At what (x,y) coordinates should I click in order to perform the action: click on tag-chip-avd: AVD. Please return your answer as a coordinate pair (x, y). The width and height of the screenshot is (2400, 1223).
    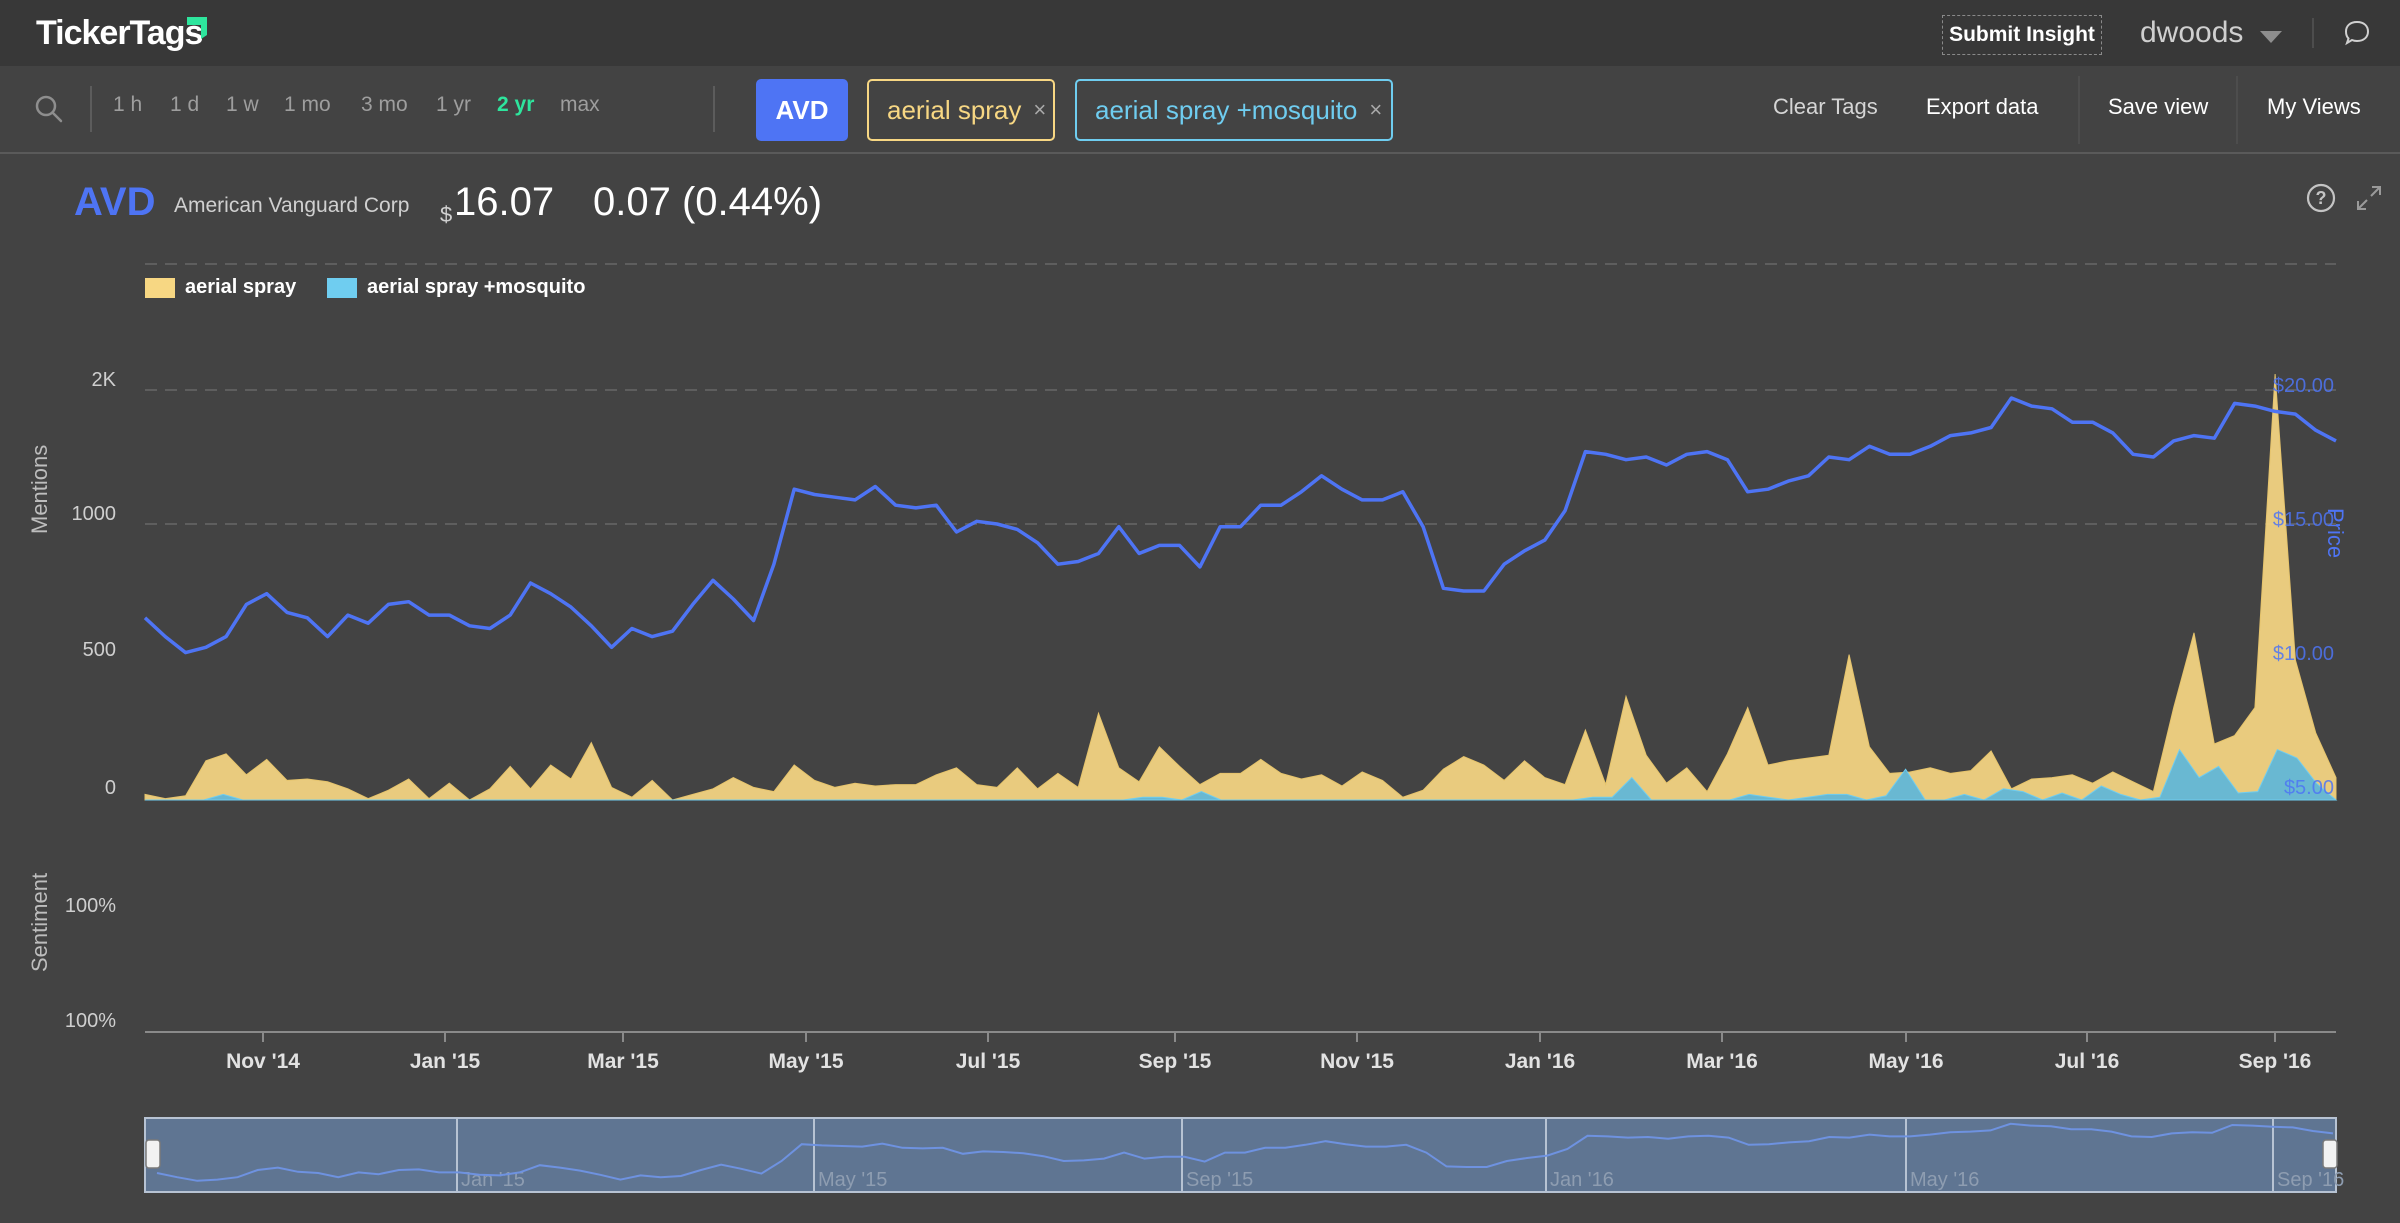
    Looking at the image, I should click on (802, 110).